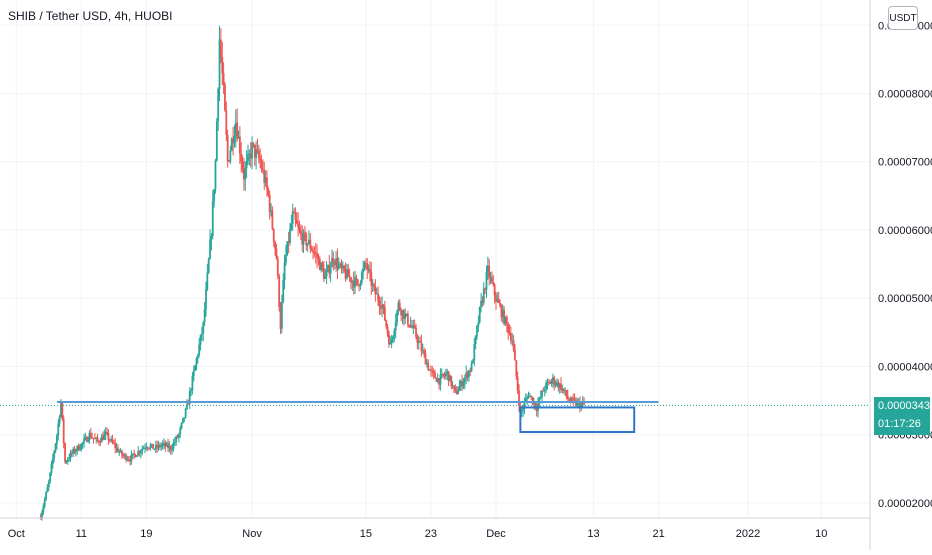 The width and height of the screenshot is (932, 555). Describe the element at coordinates (905, 299) in the screenshot. I see `y-tick-label: 0.00005000` at that location.